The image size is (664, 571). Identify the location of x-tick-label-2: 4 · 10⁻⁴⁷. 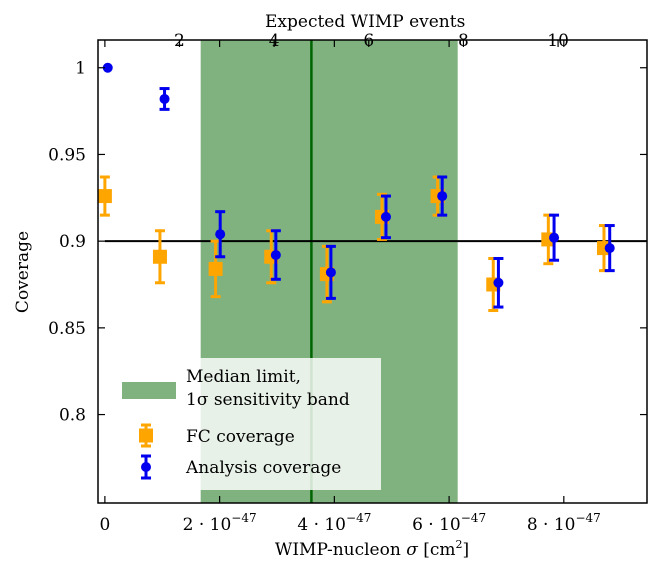
(334, 523).